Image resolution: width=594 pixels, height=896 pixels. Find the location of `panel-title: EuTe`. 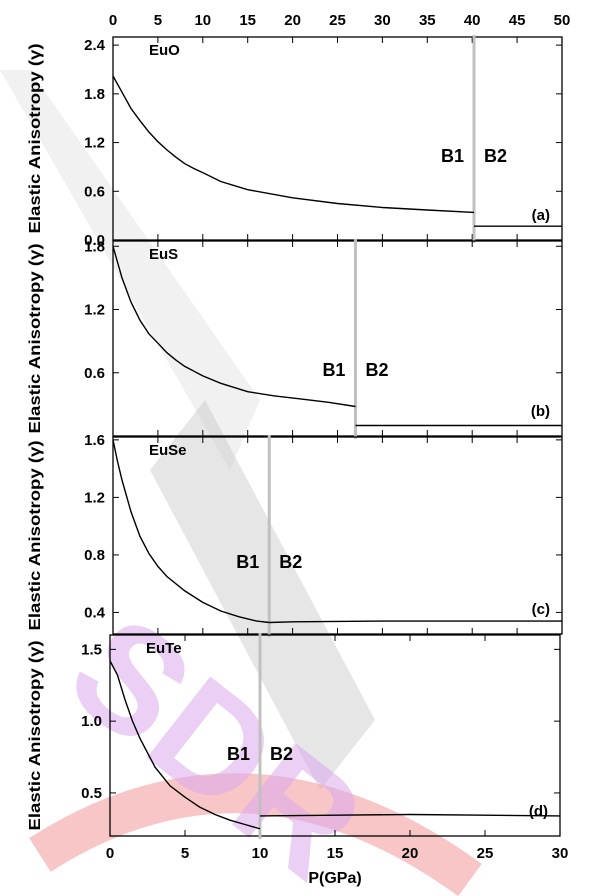

panel-title: EuTe is located at coordinates (164, 648).